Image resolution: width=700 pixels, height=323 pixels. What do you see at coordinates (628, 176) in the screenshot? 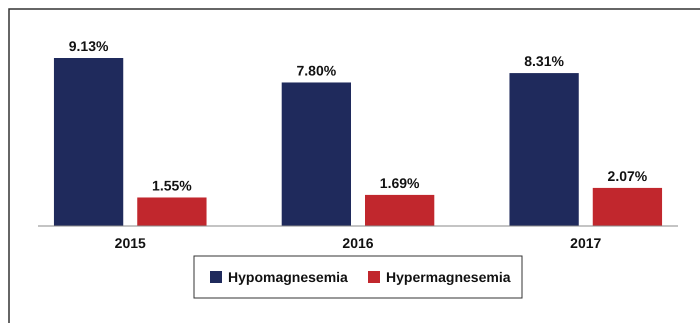
I see `data-label: 2.07%` at bounding box center [628, 176].